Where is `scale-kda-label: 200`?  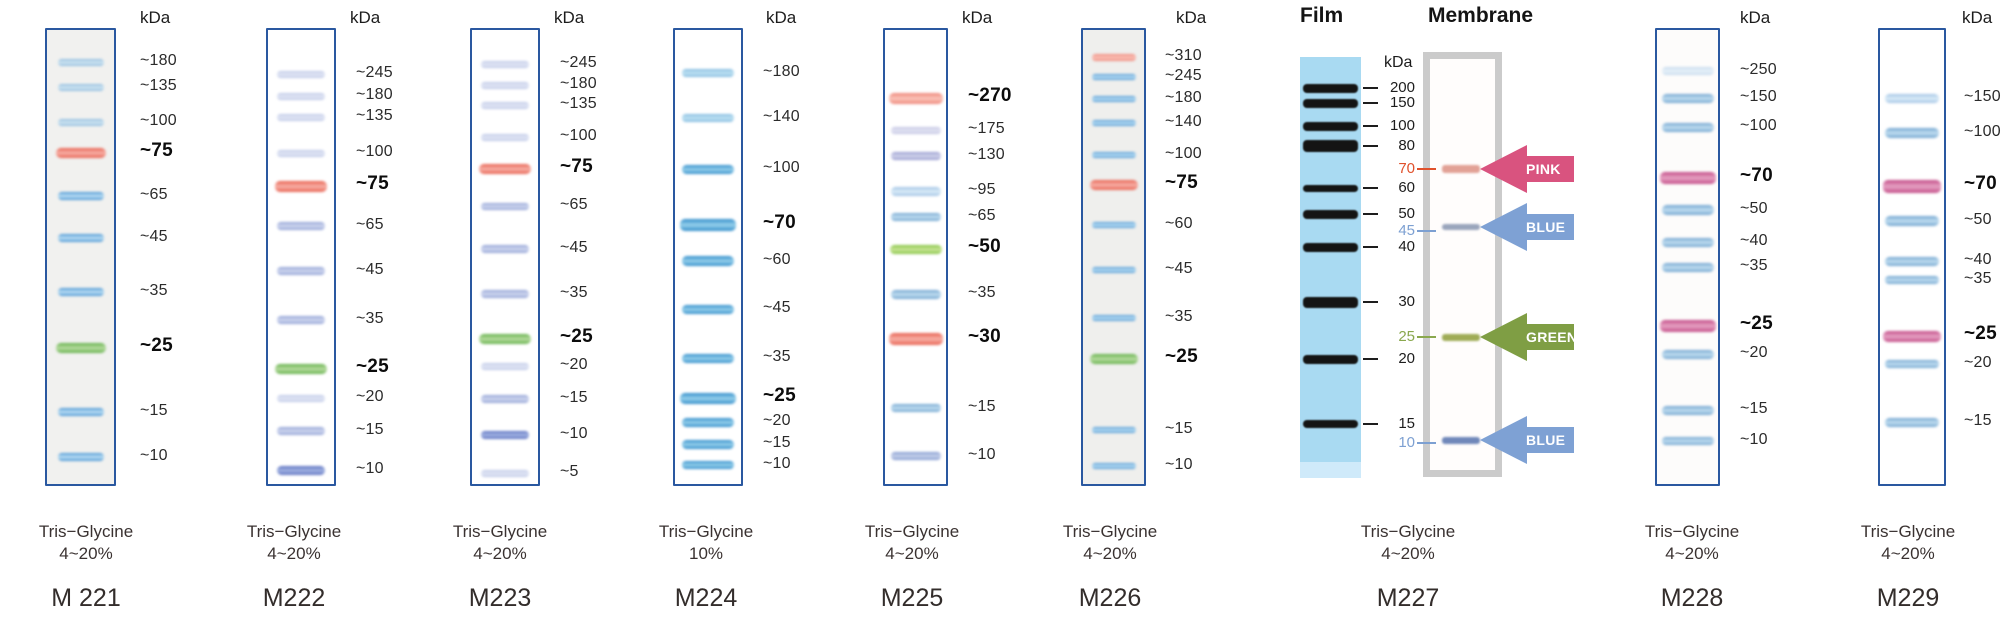
scale-kda-label: 200 is located at coordinates (1402, 87).